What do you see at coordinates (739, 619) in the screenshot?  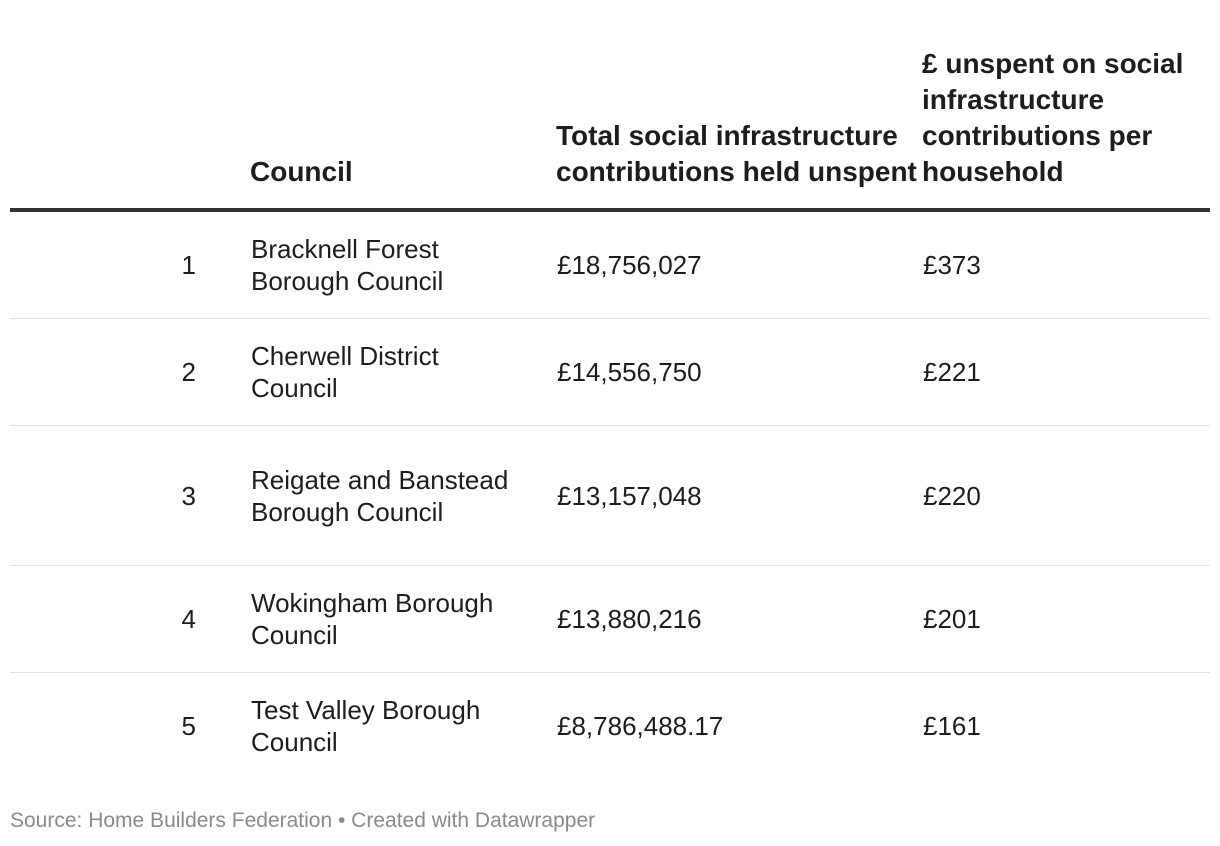 I see `total-unspent-cell: £13,880,216` at bounding box center [739, 619].